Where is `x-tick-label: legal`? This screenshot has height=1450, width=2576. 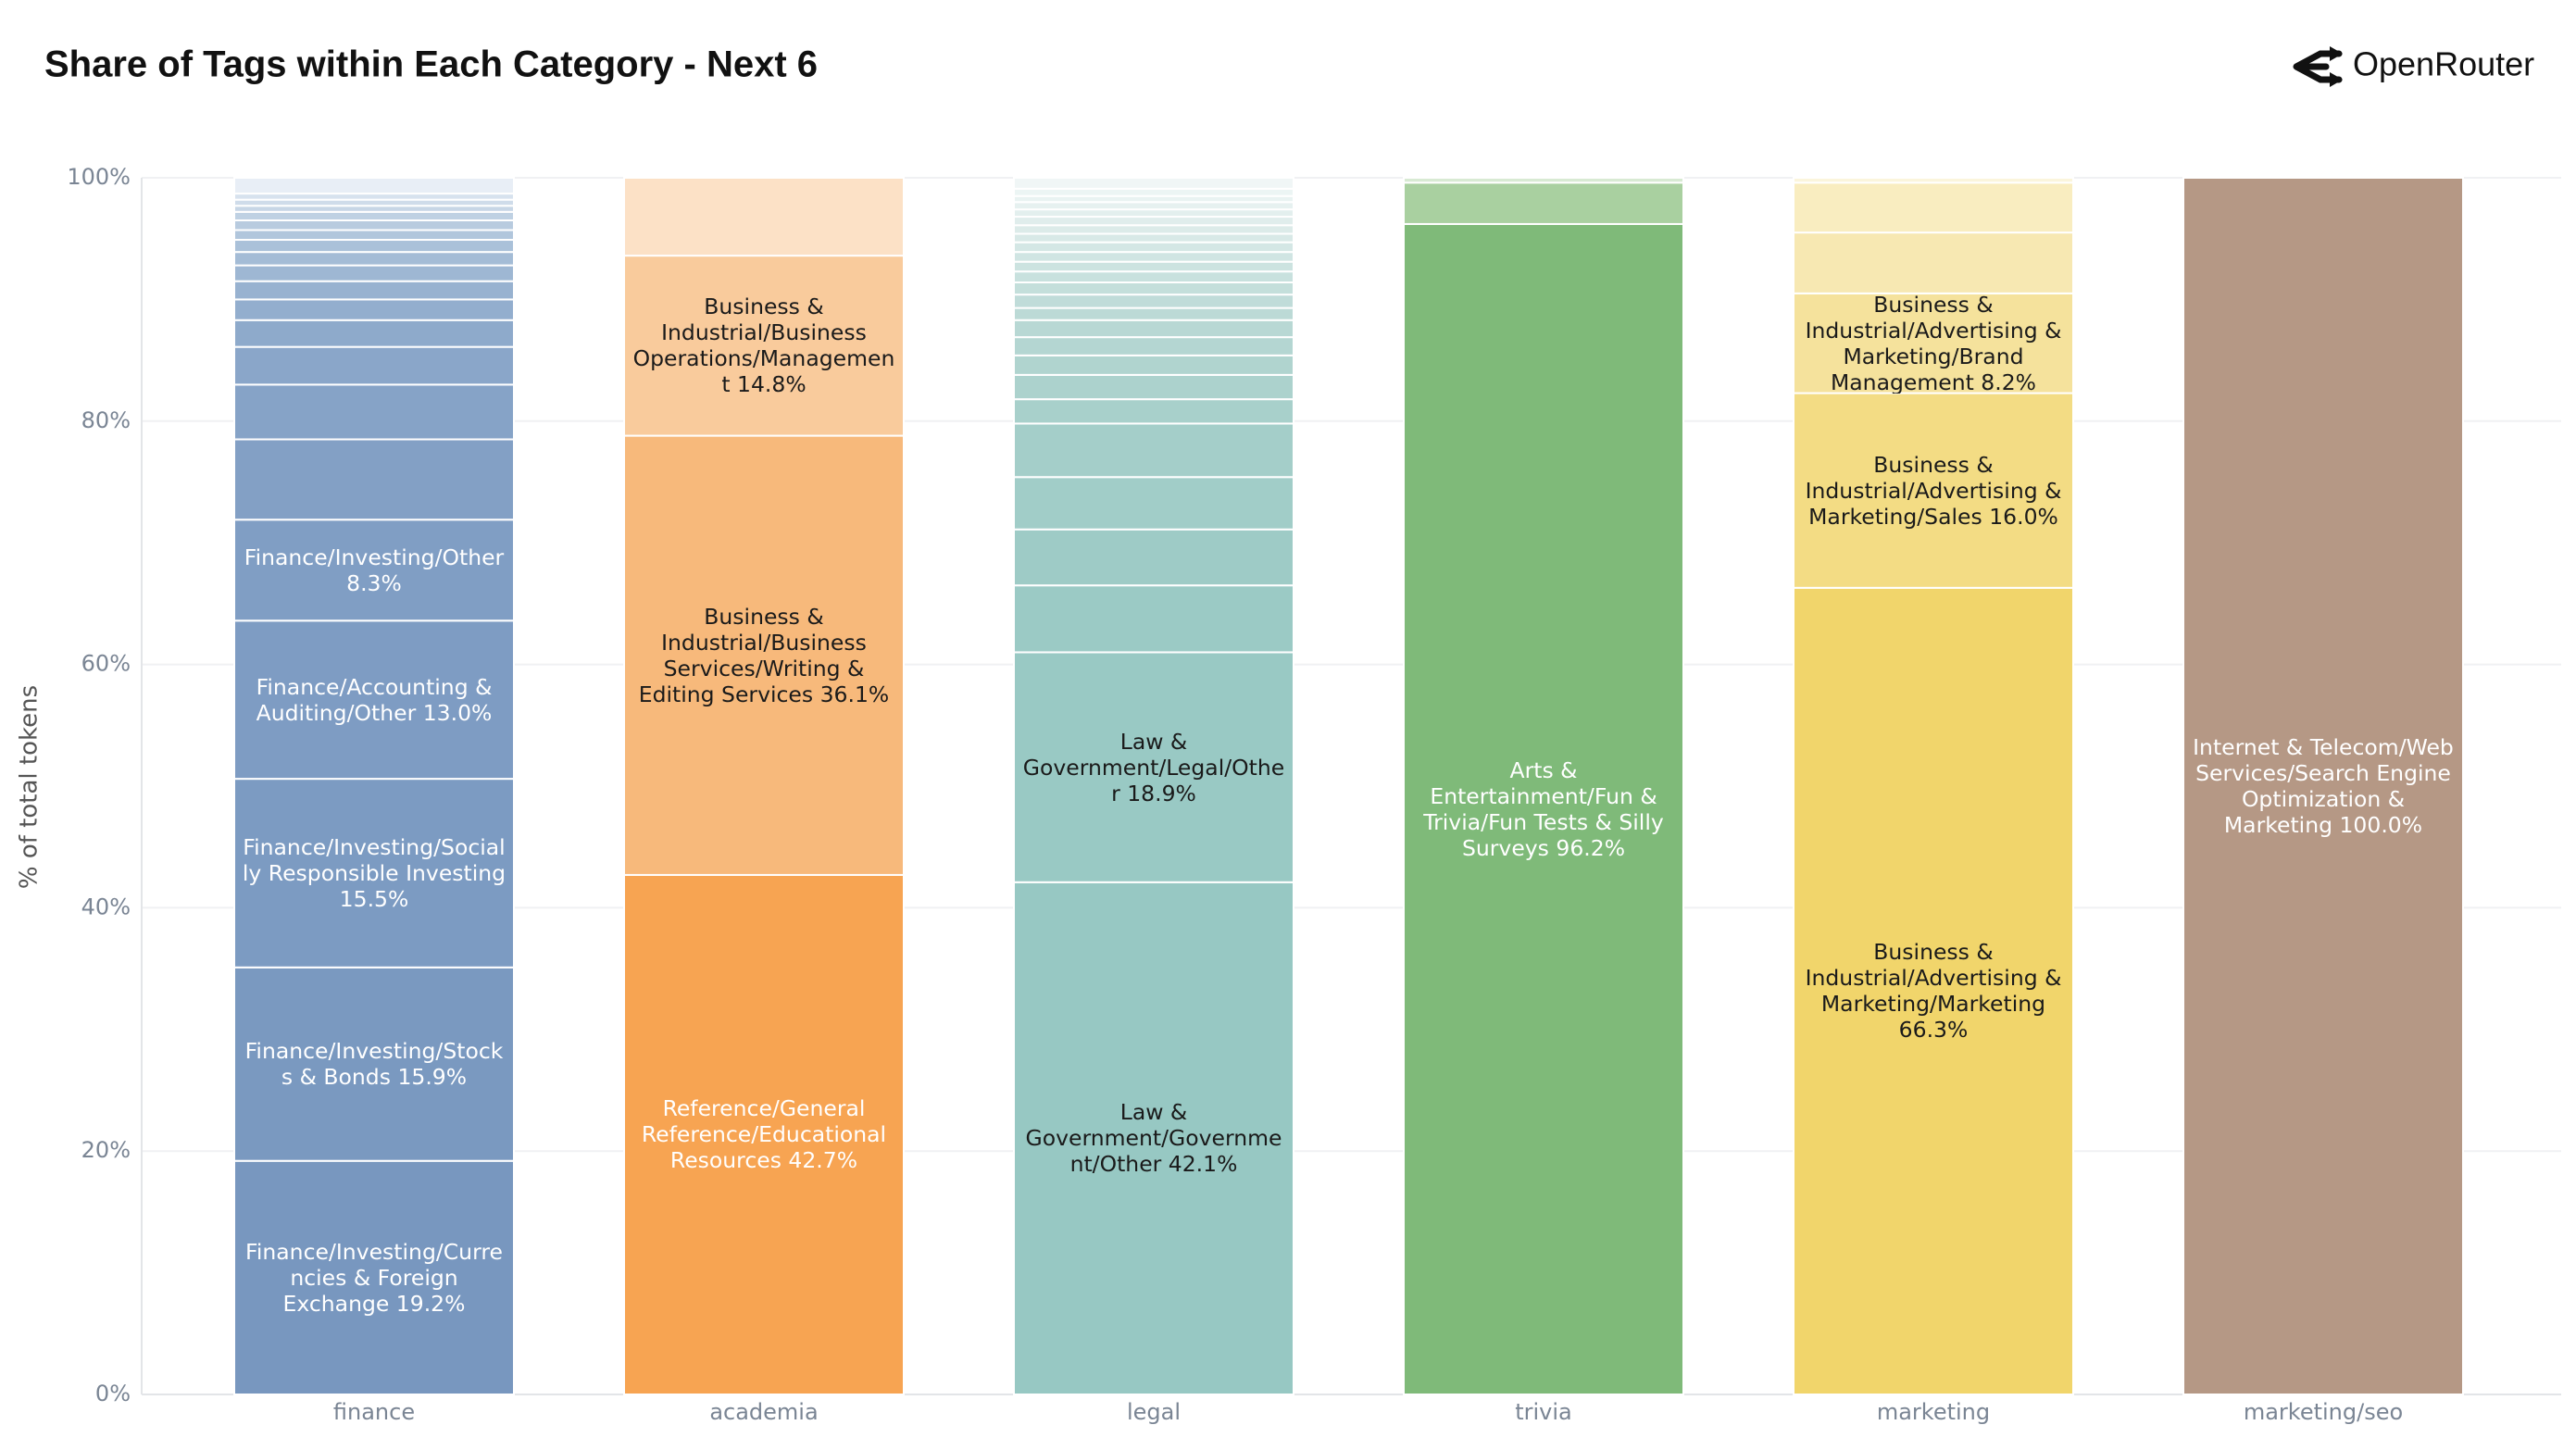 x-tick-label: legal is located at coordinates (1154, 1412).